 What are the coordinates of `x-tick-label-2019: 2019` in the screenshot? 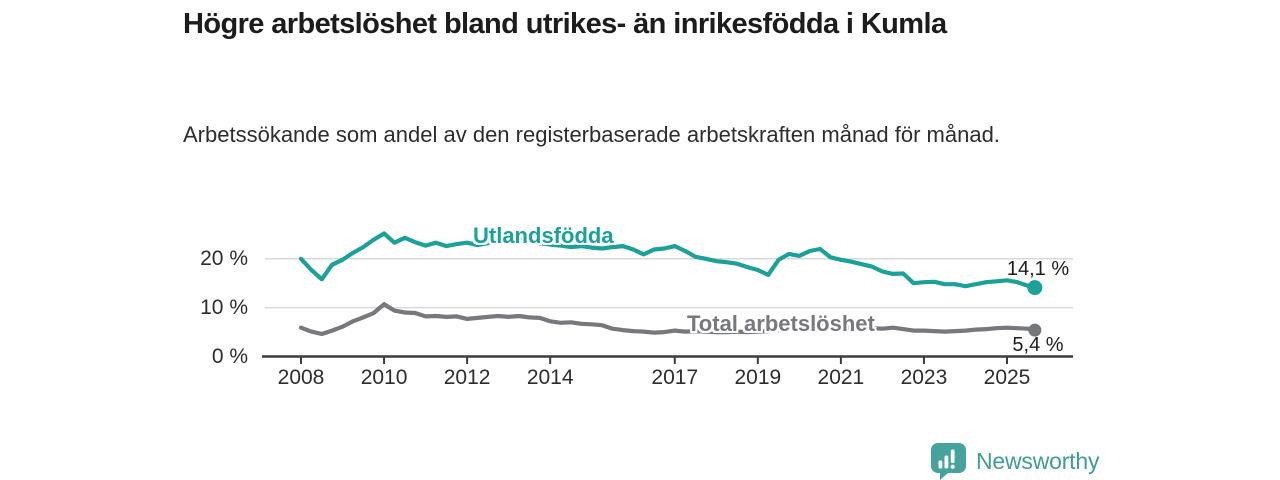 It's located at (758, 377).